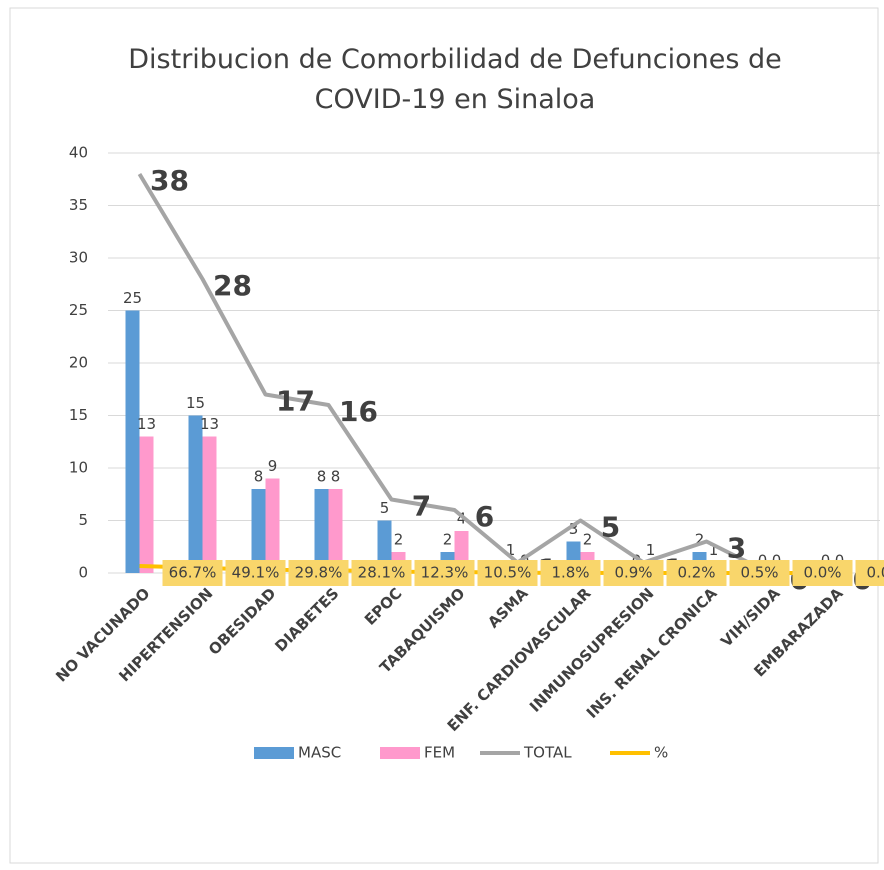 The image size is (884, 870). I want to click on total-label: 28, so click(232, 285).